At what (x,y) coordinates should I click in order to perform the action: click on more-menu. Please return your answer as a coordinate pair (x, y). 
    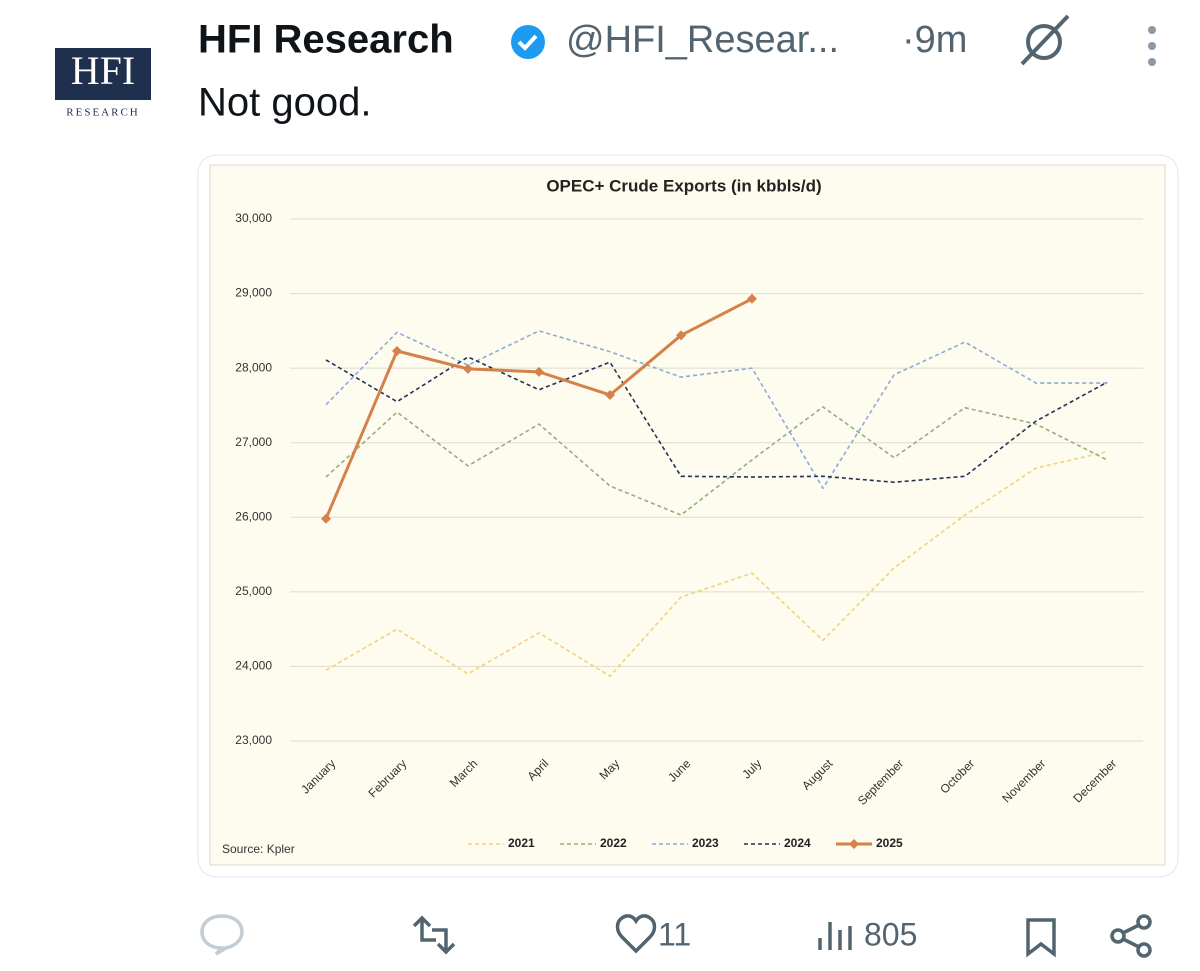
    Looking at the image, I should click on (1152, 46).